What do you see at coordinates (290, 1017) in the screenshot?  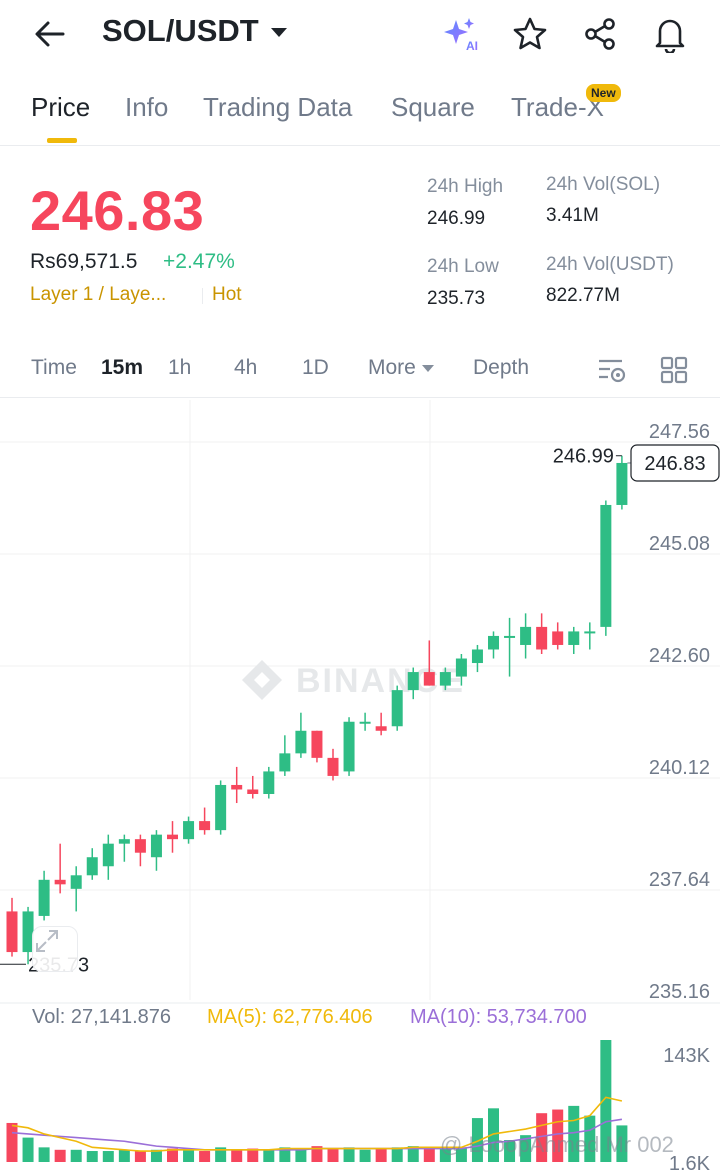 I see `volume-ma5: MA(5): 62,776.406` at bounding box center [290, 1017].